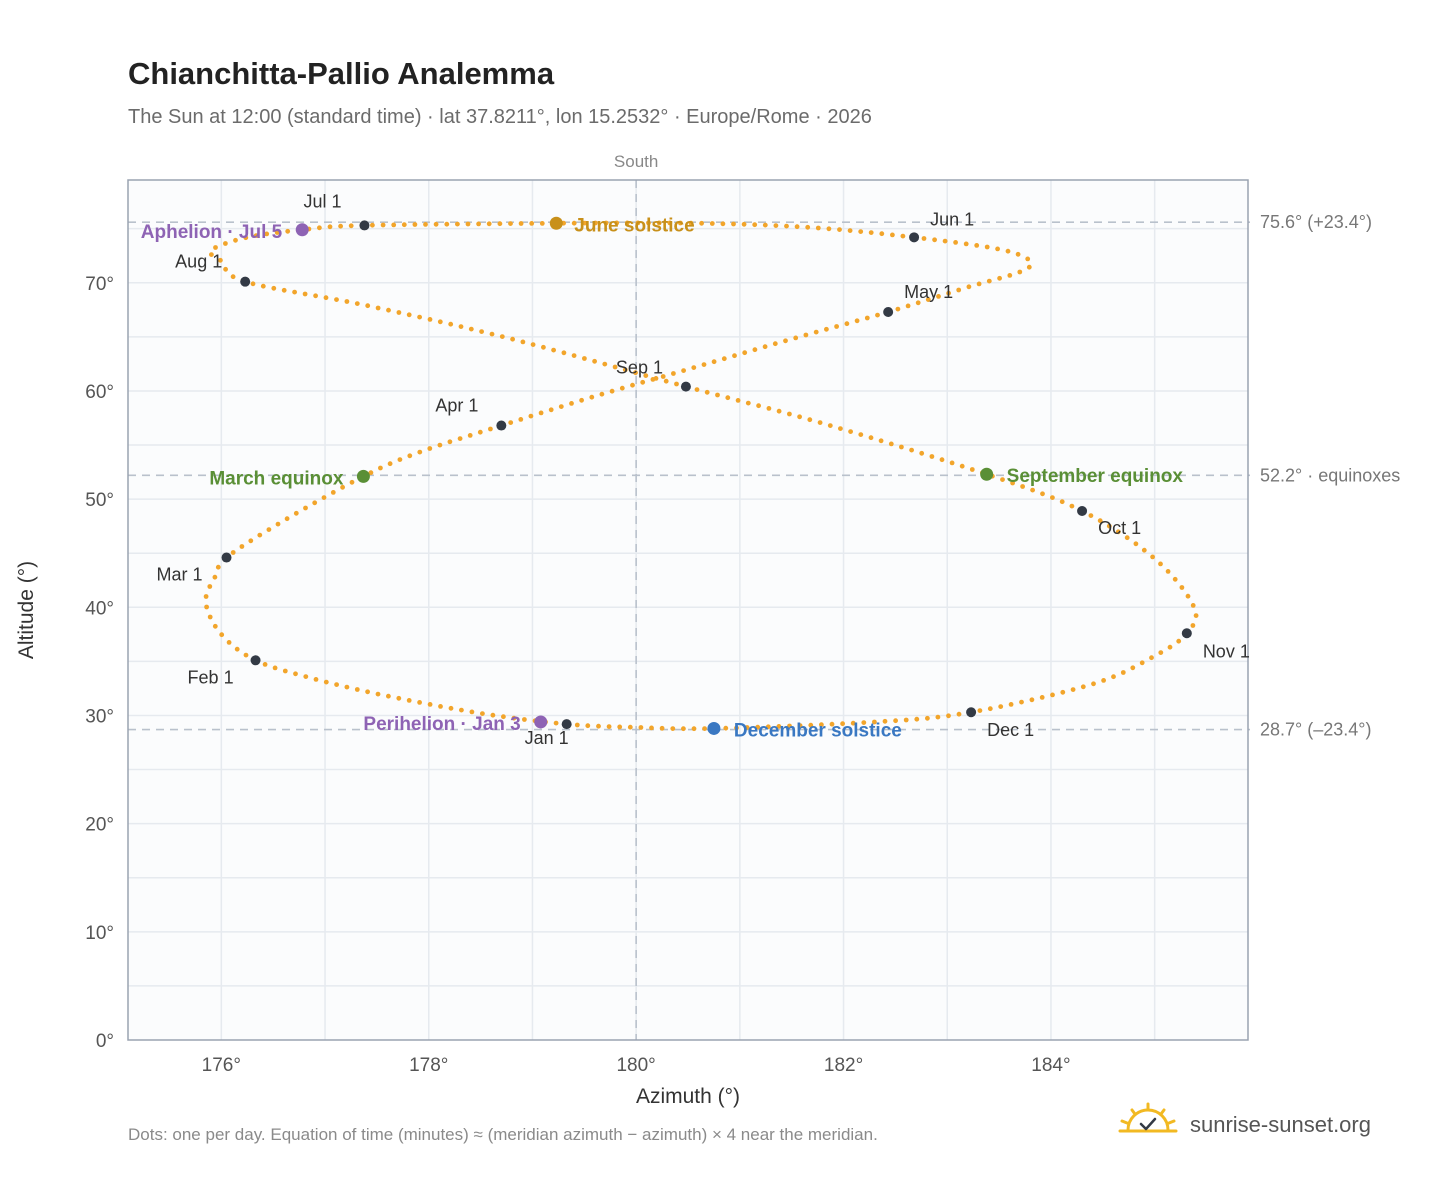 The height and width of the screenshot is (1188, 1448). What do you see at coordinates (99, 284) in the screenshot?
I see `y-tick-label: 70°` at bounding box center [99, 284].